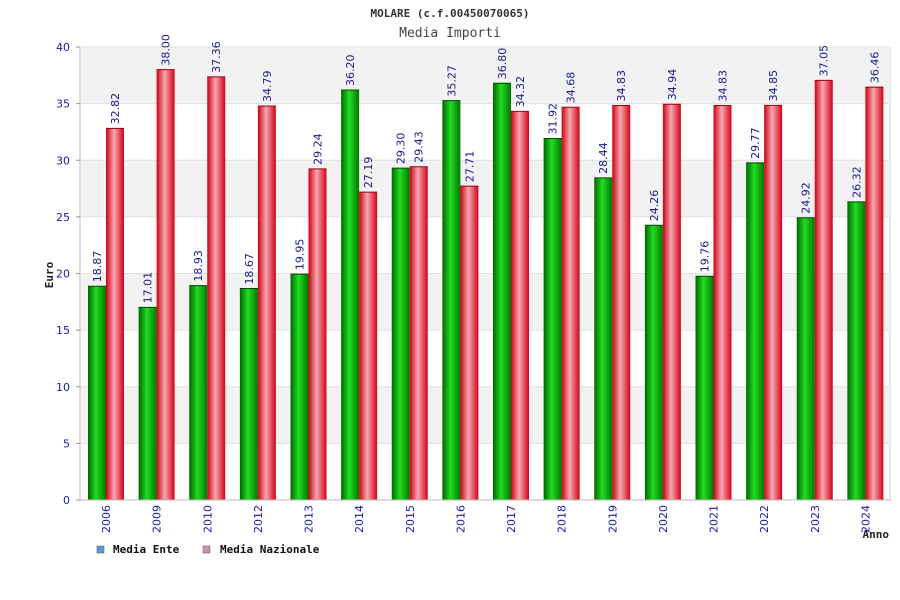 The image size is (900, 600). I want to click on data-label-media-ente-2016: 35.27, so click(451, 81).